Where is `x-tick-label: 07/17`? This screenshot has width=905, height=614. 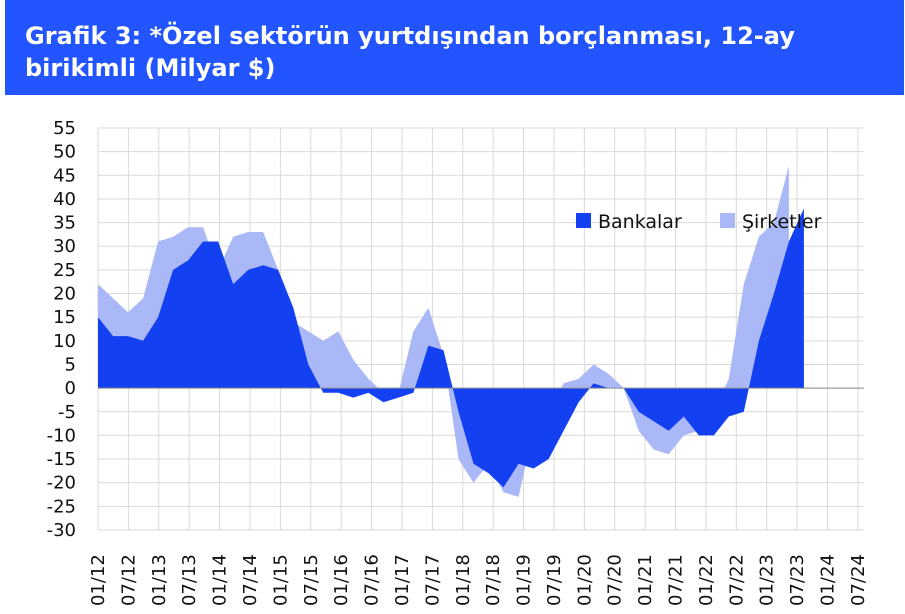
x-tick-label: 07/17 is located at coordinates (432, 580).